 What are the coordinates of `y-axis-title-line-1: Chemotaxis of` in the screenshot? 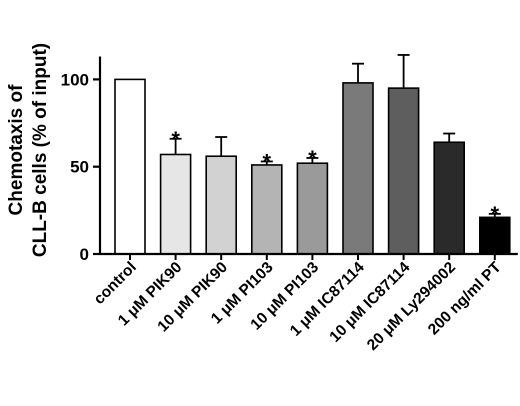 It's located at (16, 150).